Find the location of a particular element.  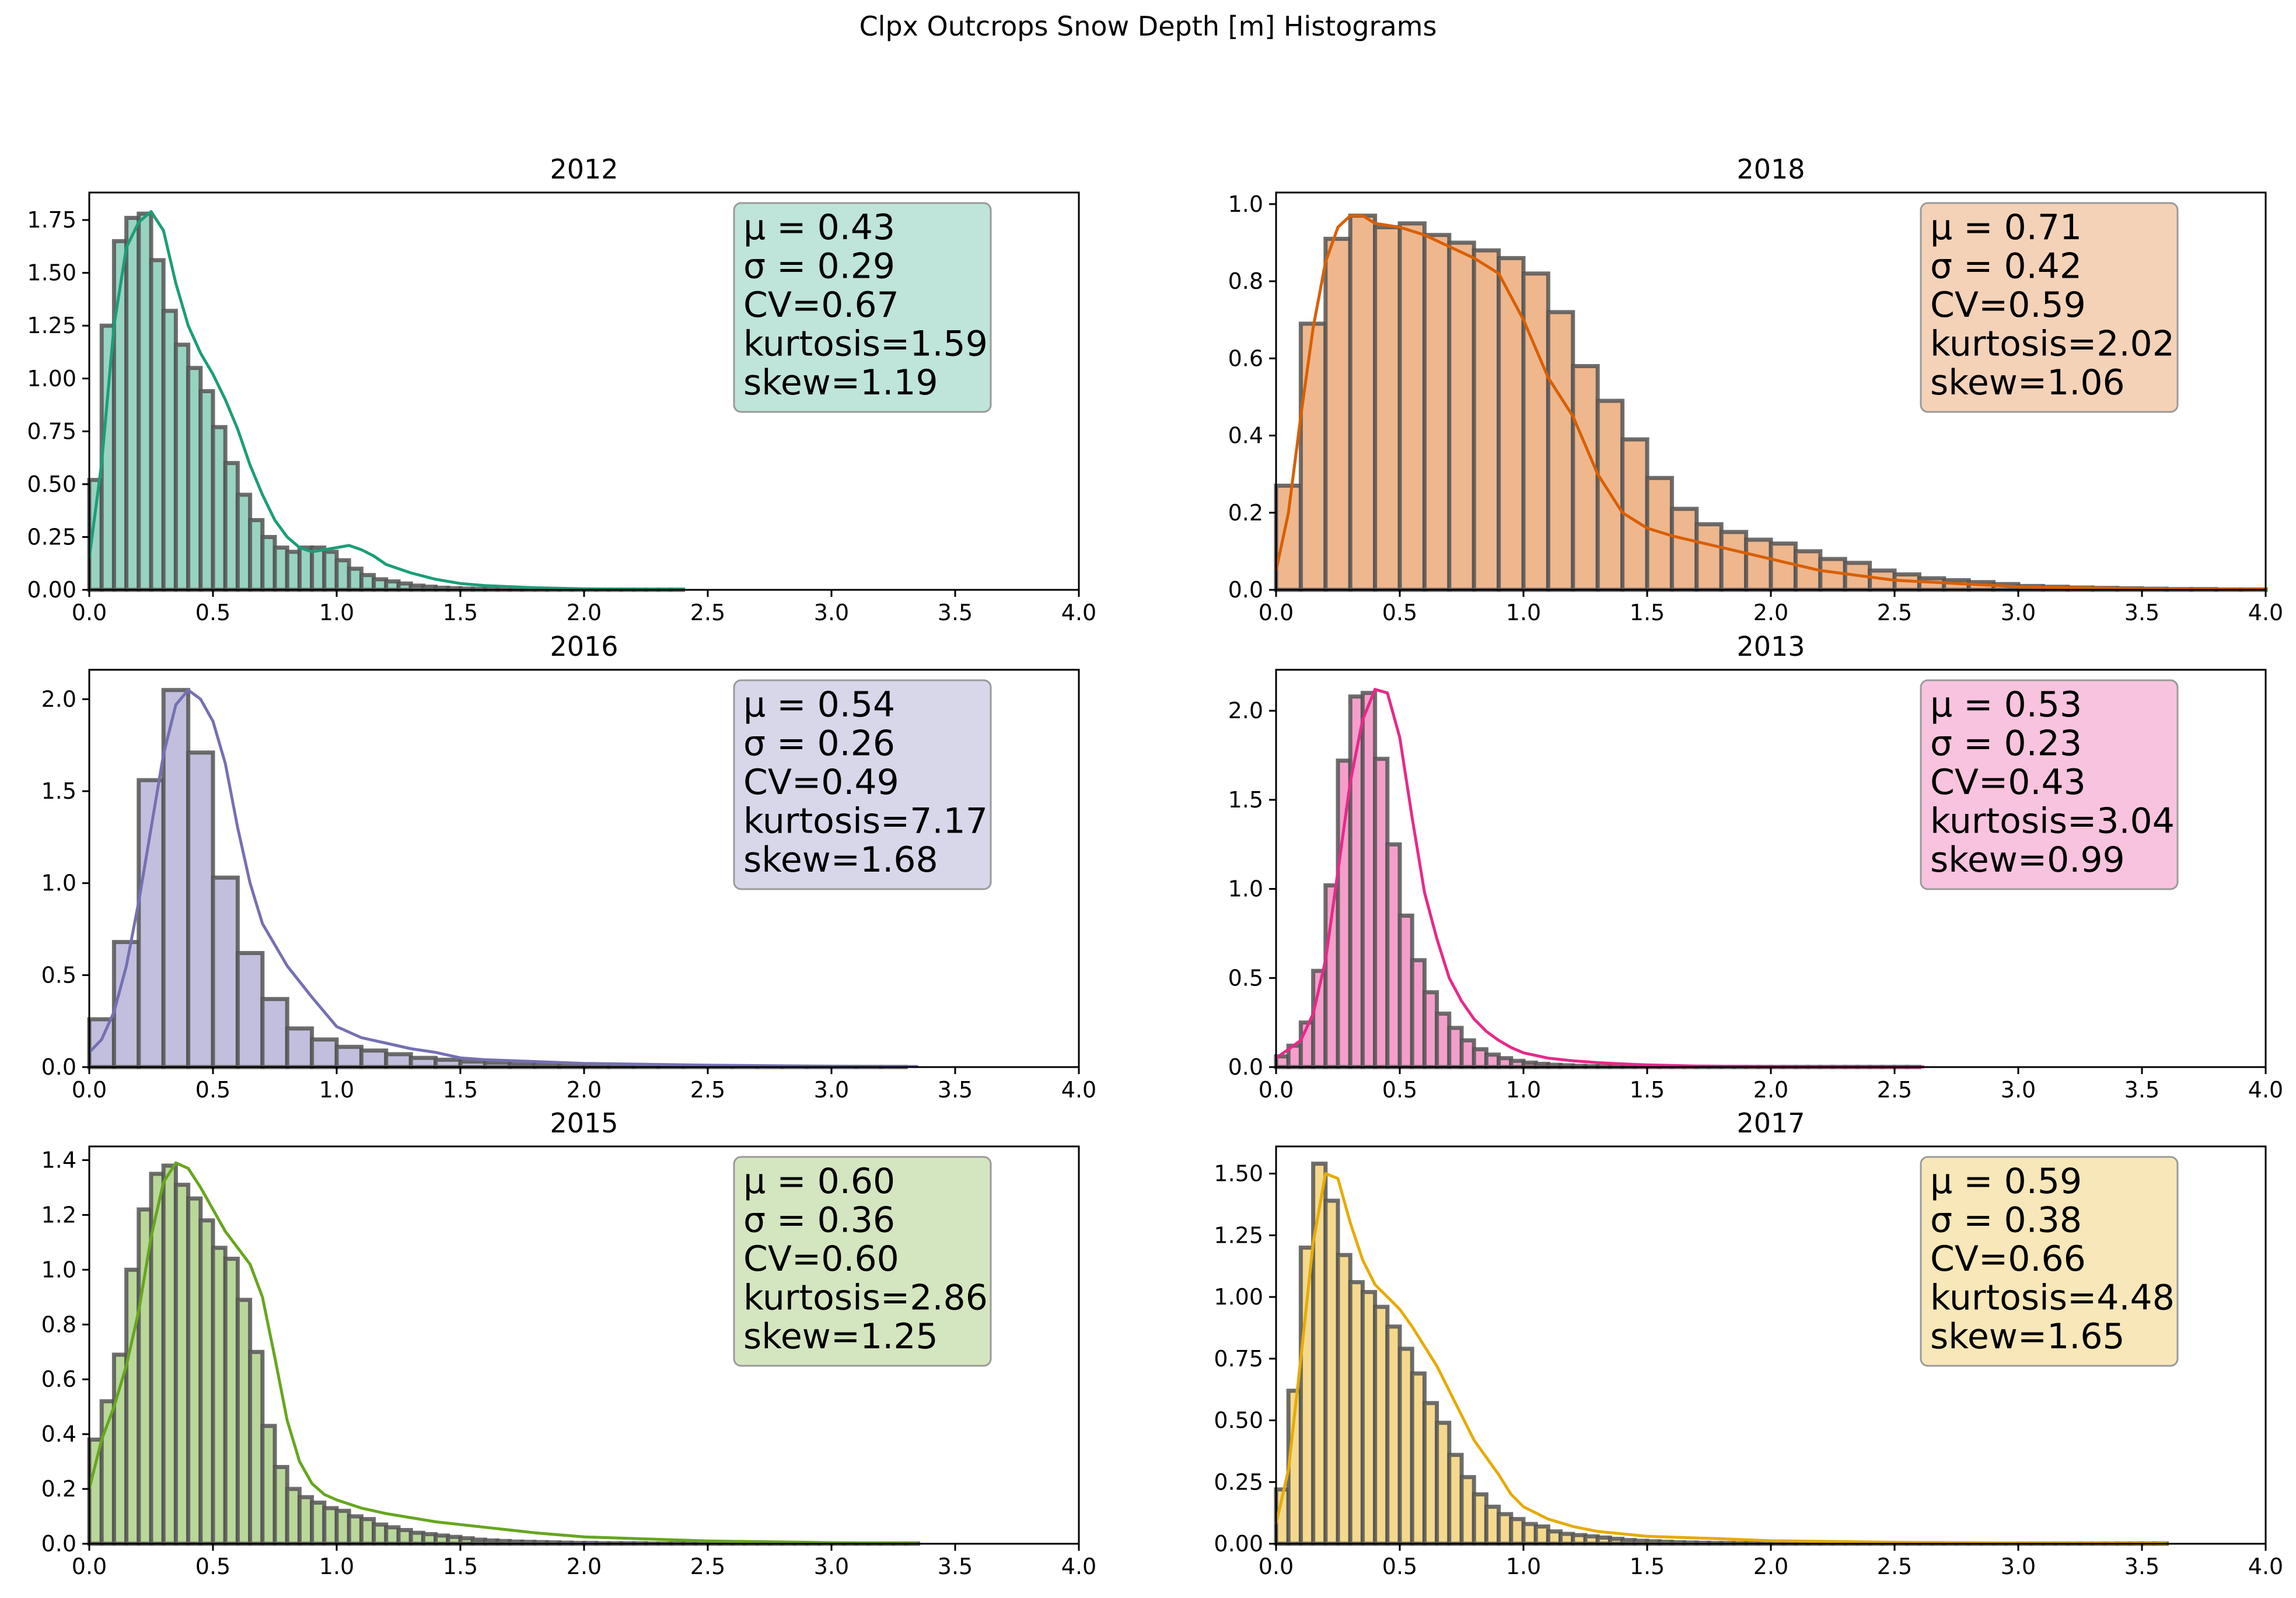

stats-line: μ = 0.59 is located at coordinates (2006, 1181).